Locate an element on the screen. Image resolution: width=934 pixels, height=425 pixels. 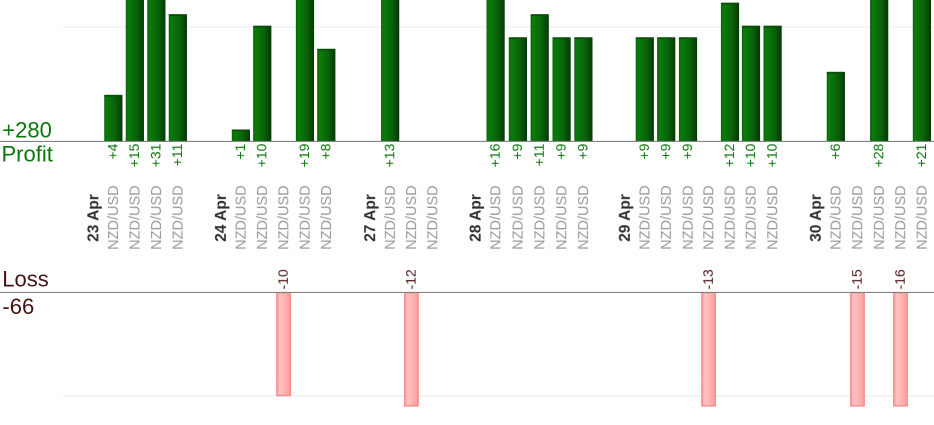
svg-text: +28 is located at coordinates (878, 155).